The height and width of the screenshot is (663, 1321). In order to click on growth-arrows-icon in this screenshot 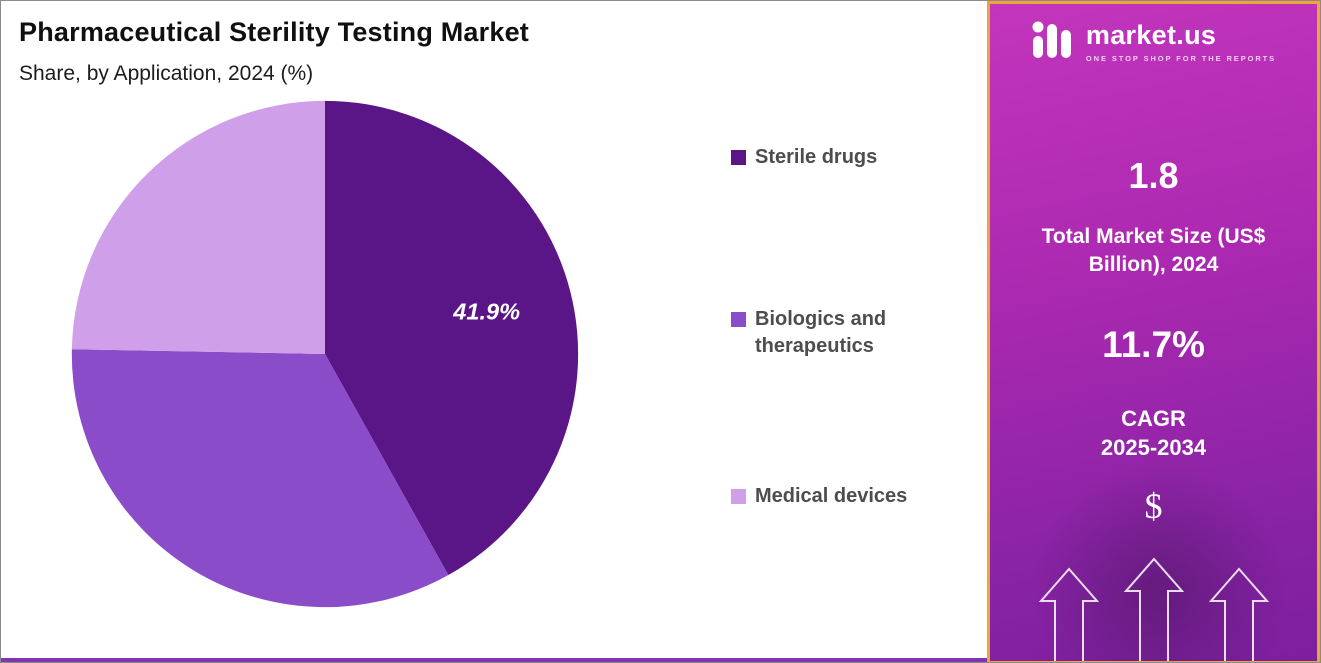, I will do `click(1154, 609)`.